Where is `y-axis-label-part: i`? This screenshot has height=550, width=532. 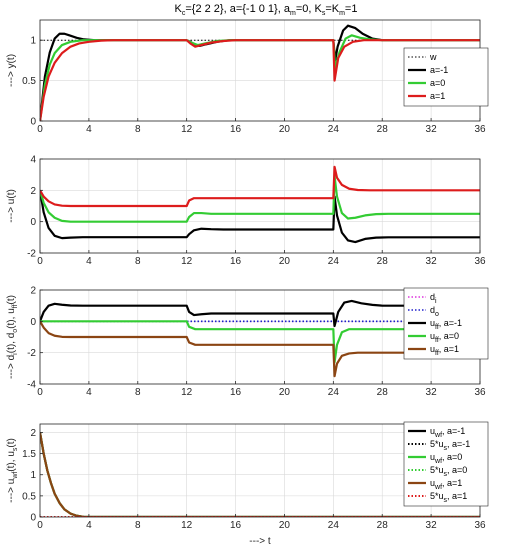
y-axis-label-part: i is located at coordinates (15, 354).